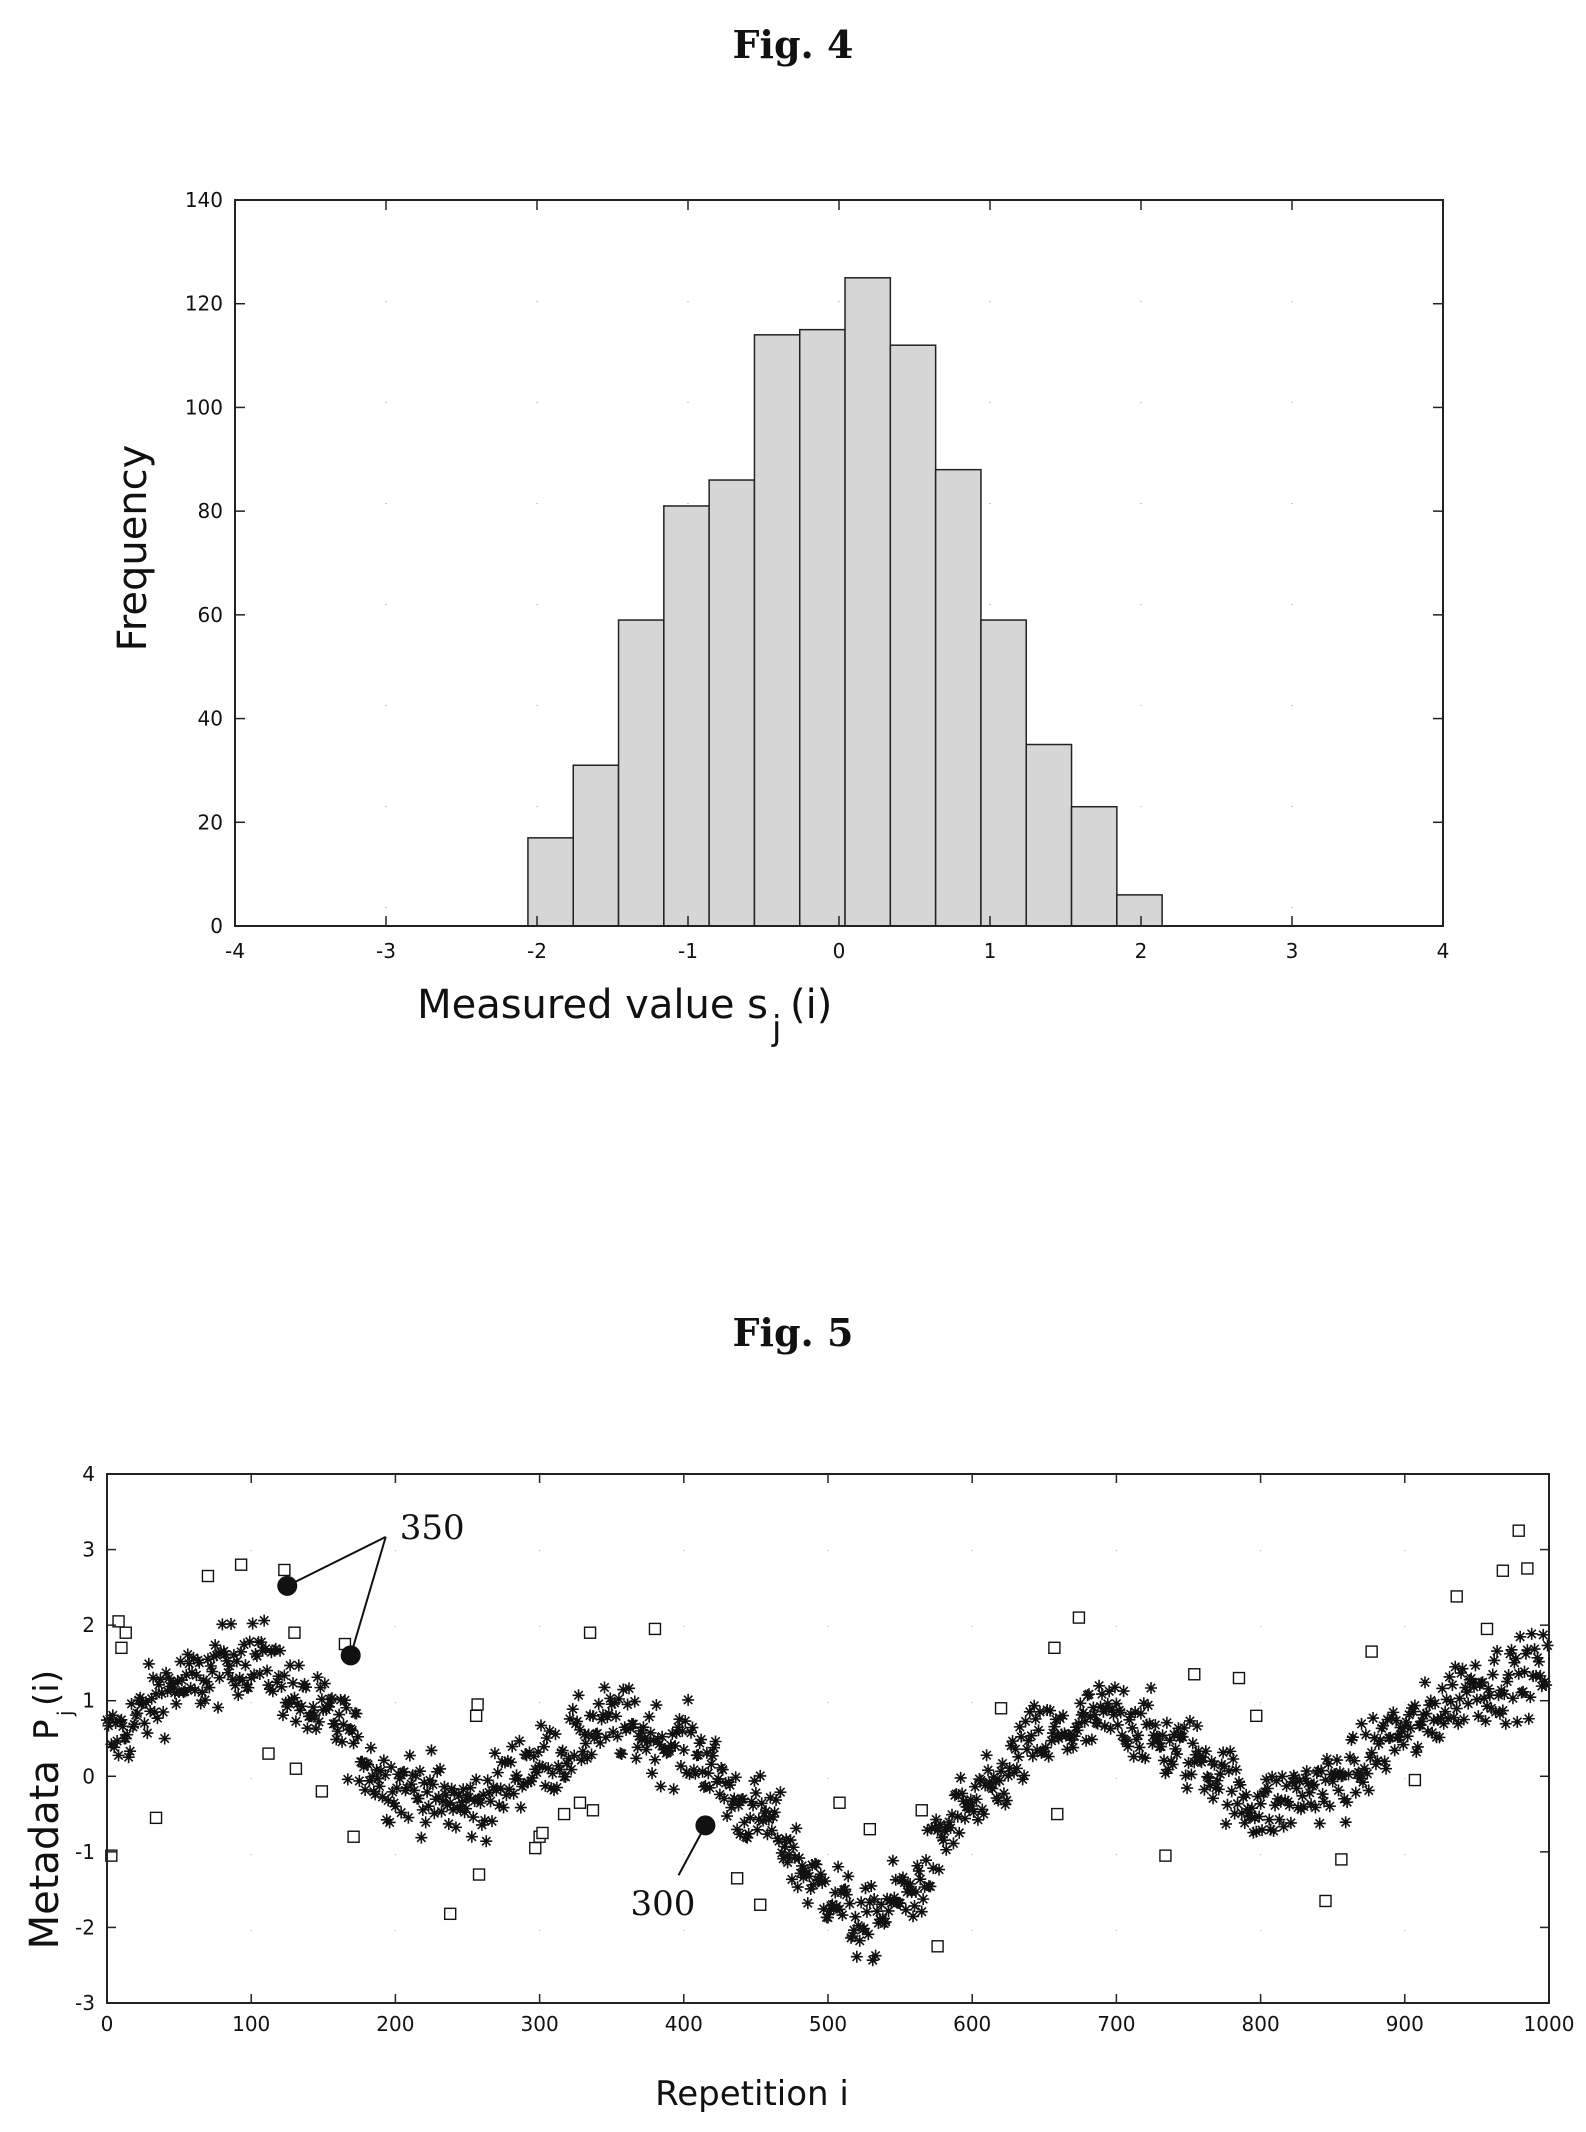 The width and height of the screenshot is (1586, 2132). I want to click on fig5-xtick-label: 500, so click(828, 2024).